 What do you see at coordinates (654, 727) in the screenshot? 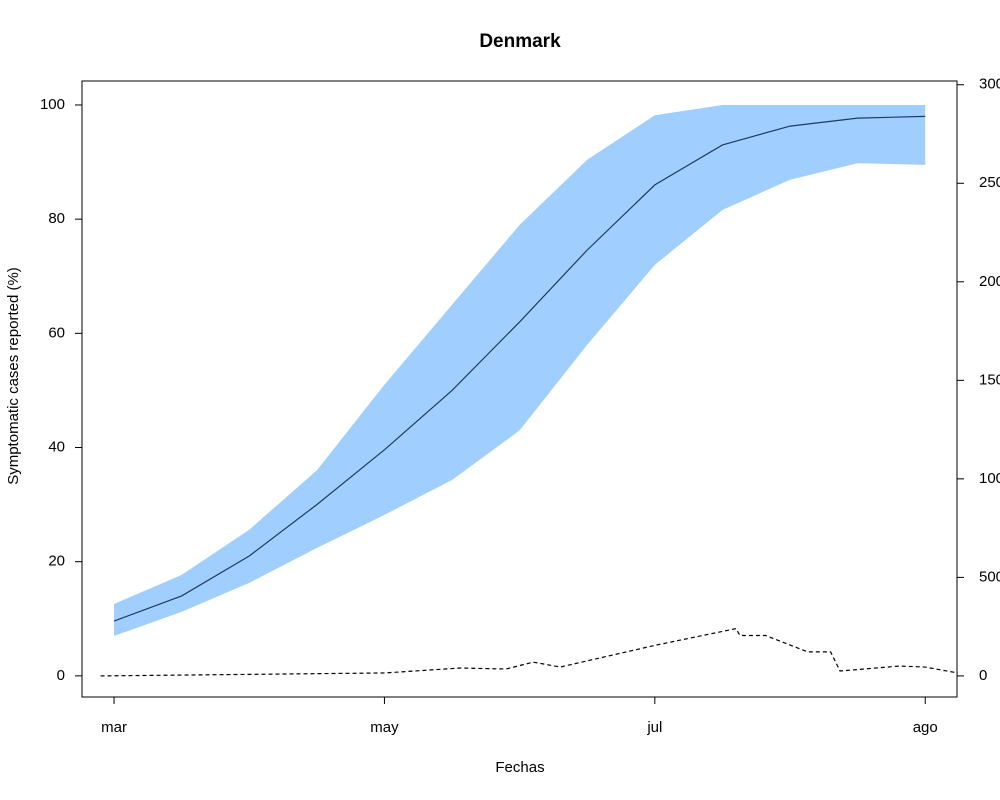
I see `x-tick-label: jul` at bounding box center [654, 727].